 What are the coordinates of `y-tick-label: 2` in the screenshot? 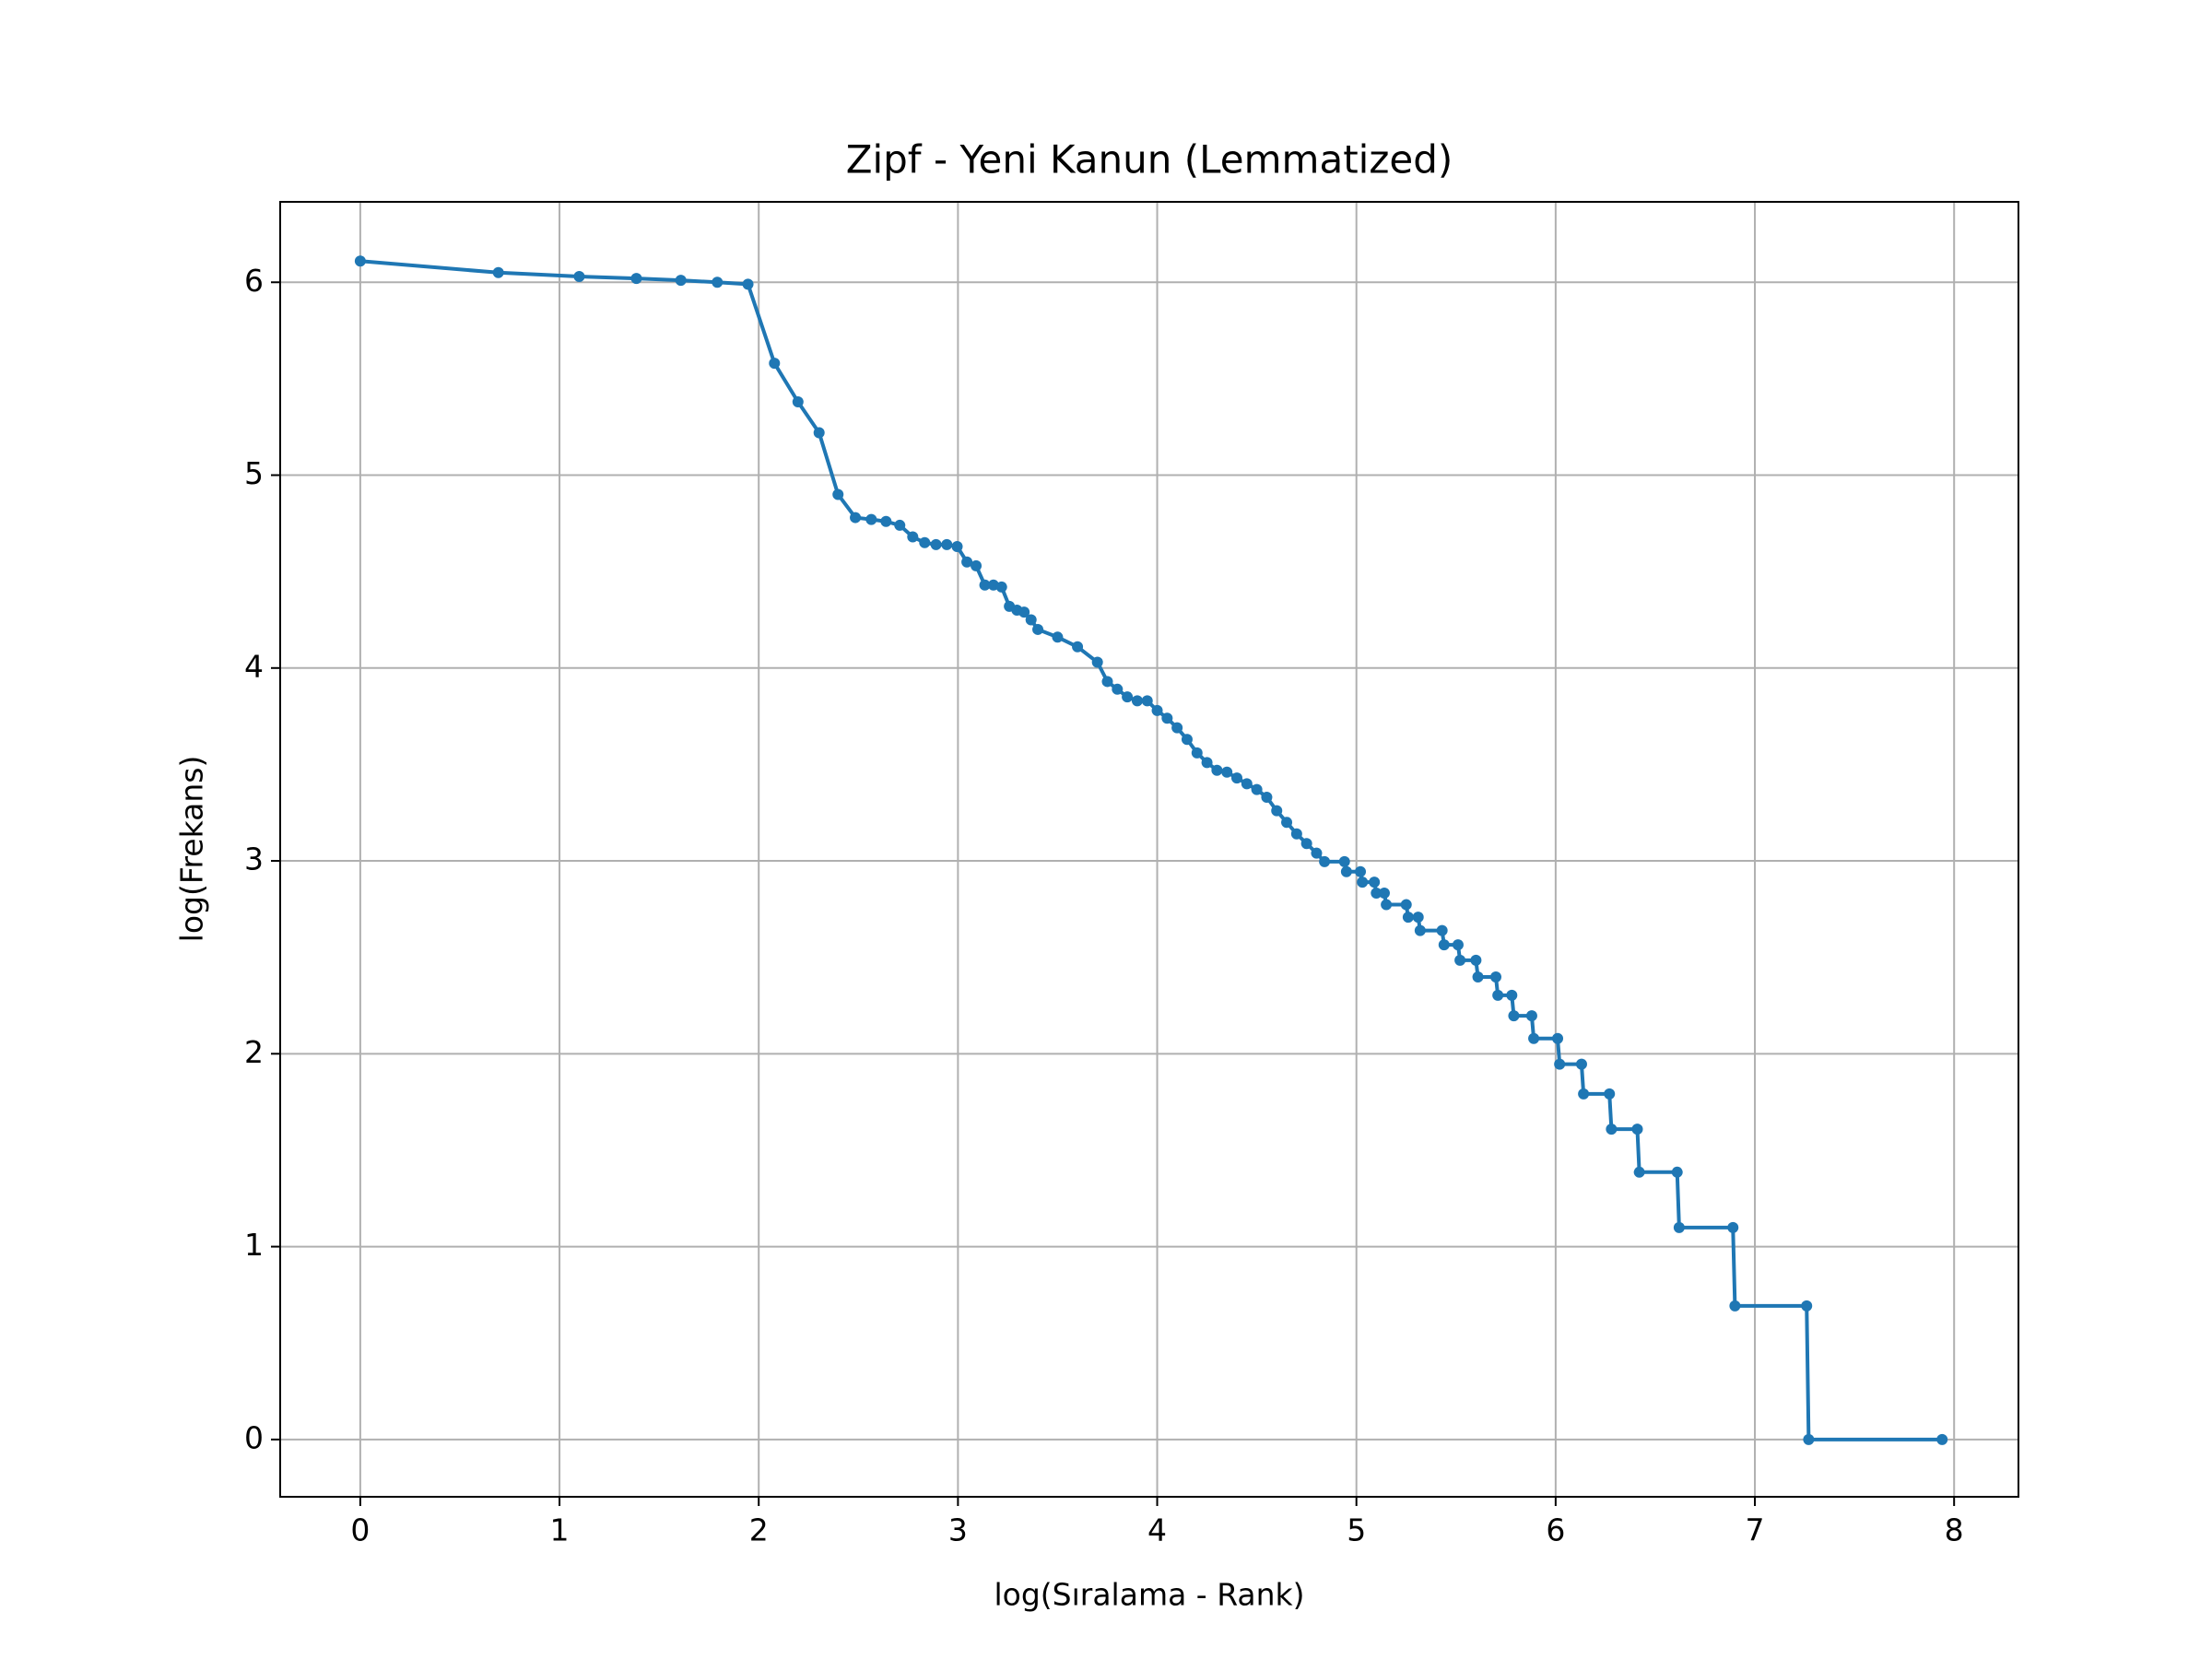 It's located at (254, 1052).